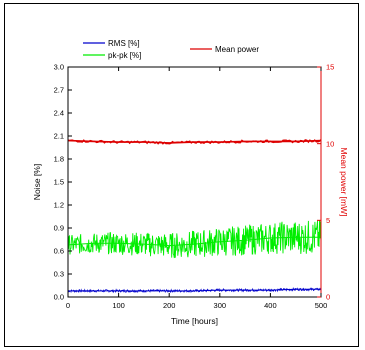  I want to click on x-tick-label: 0, so click(68, 305).